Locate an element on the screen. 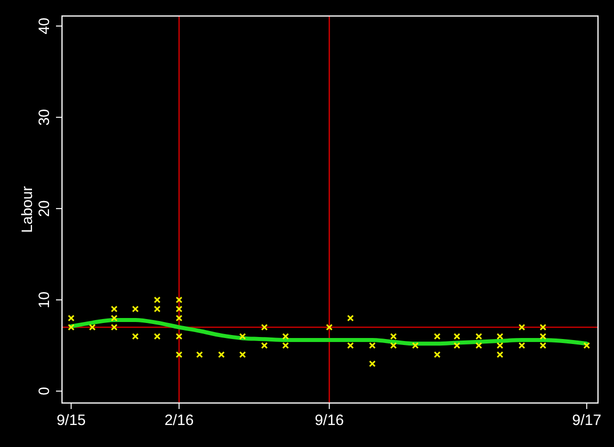  y-axis-title: Labour is located at coordinates (27, 209).